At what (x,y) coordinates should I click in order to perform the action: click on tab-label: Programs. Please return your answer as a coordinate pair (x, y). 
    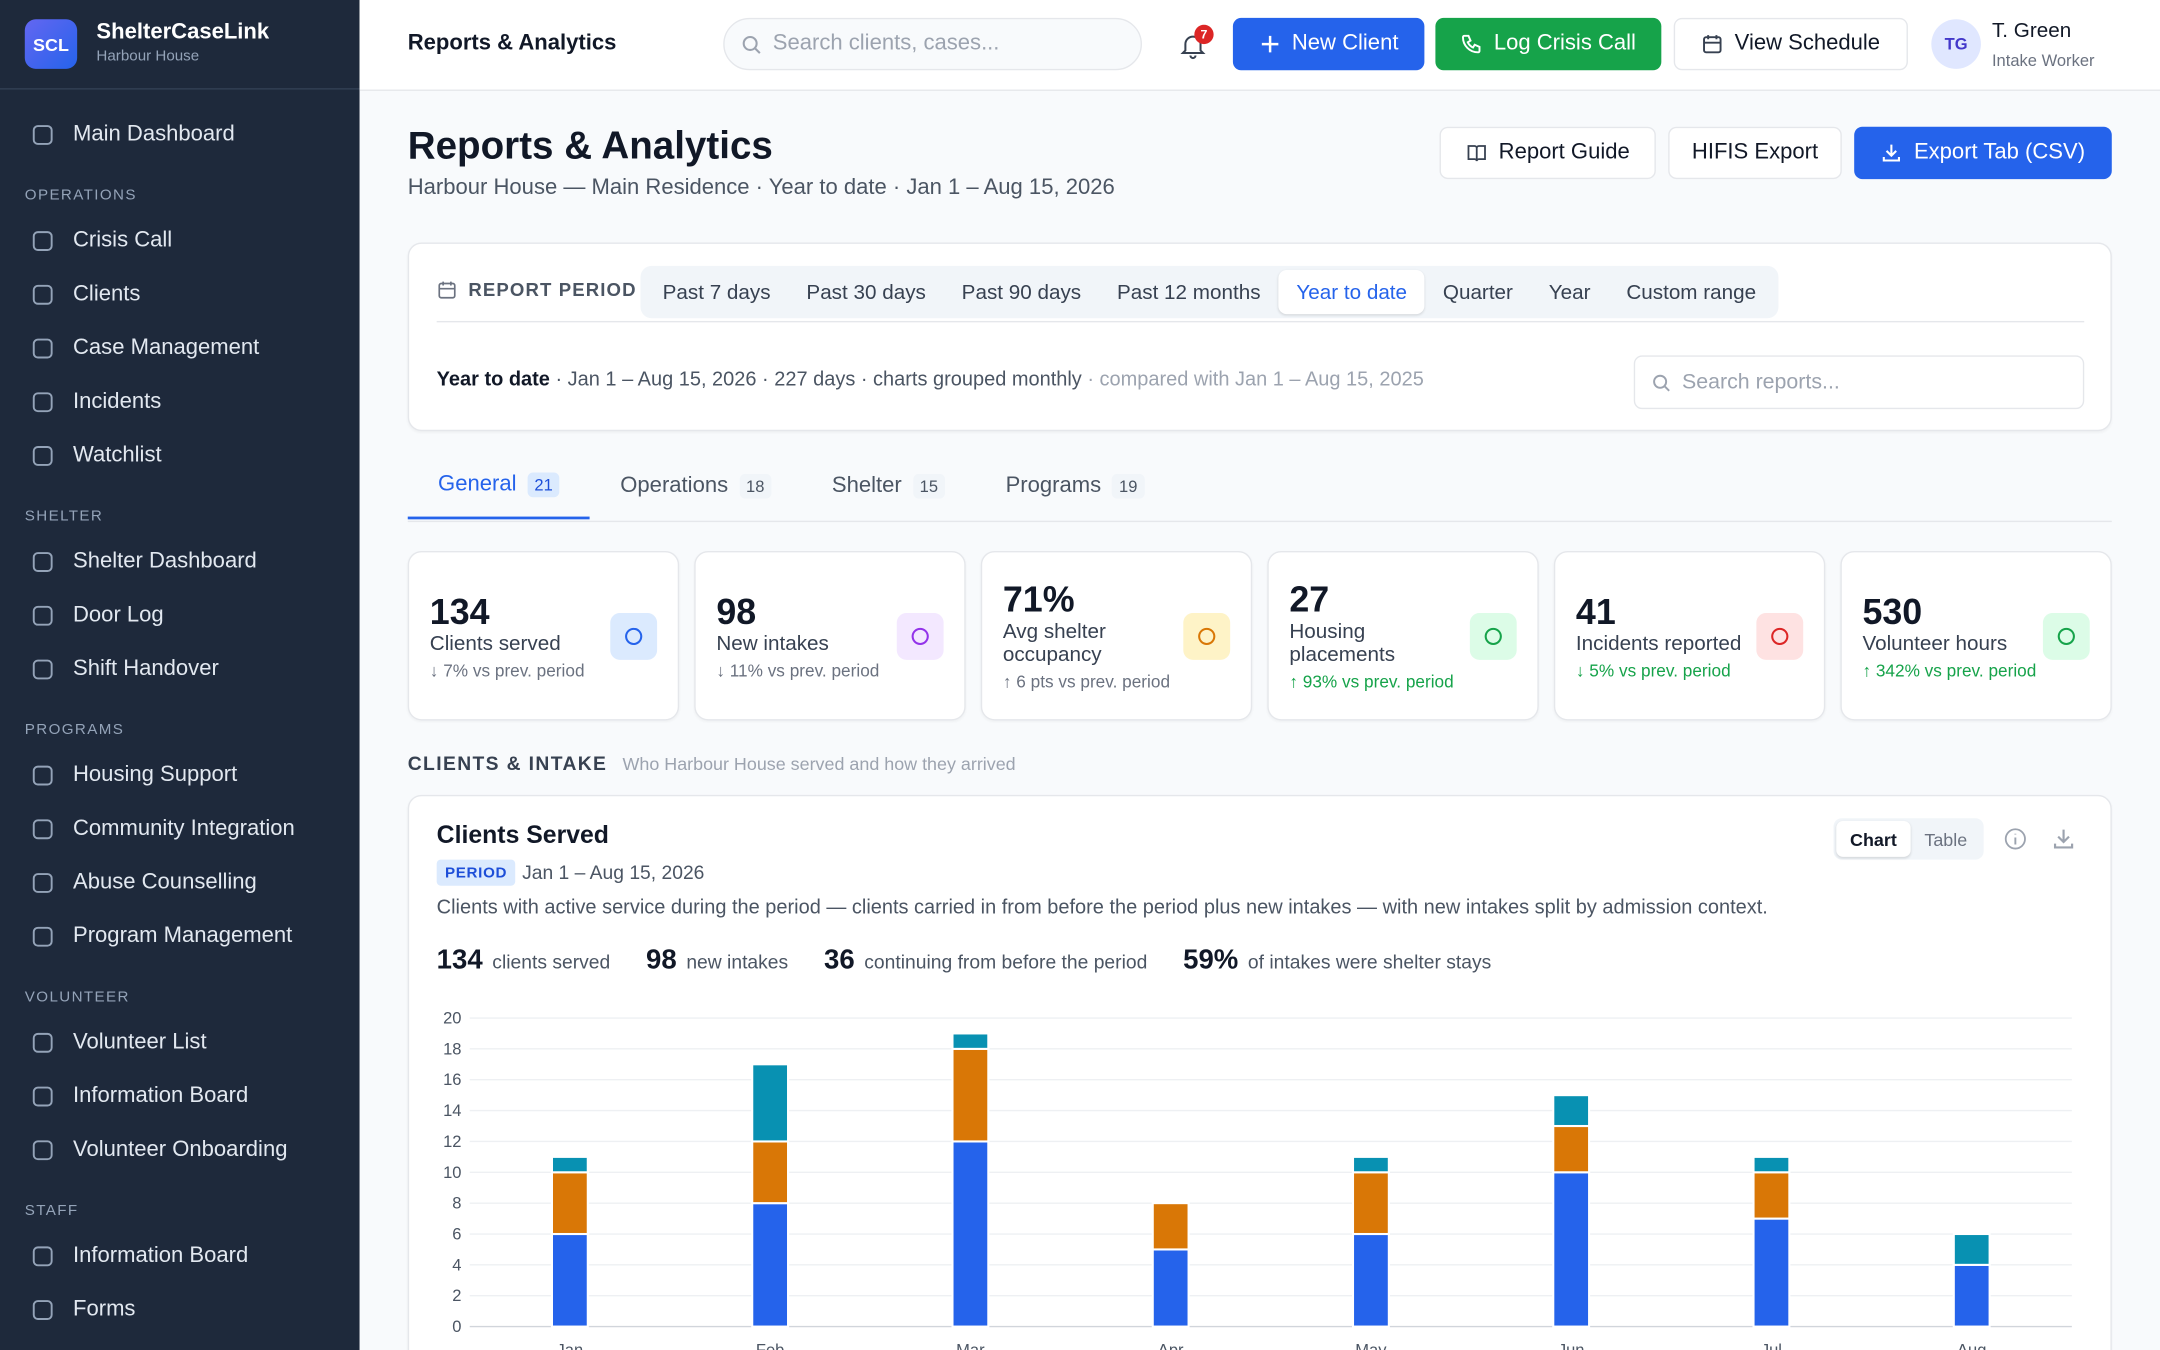
    Looking at the image, I should click on (1053, 485).